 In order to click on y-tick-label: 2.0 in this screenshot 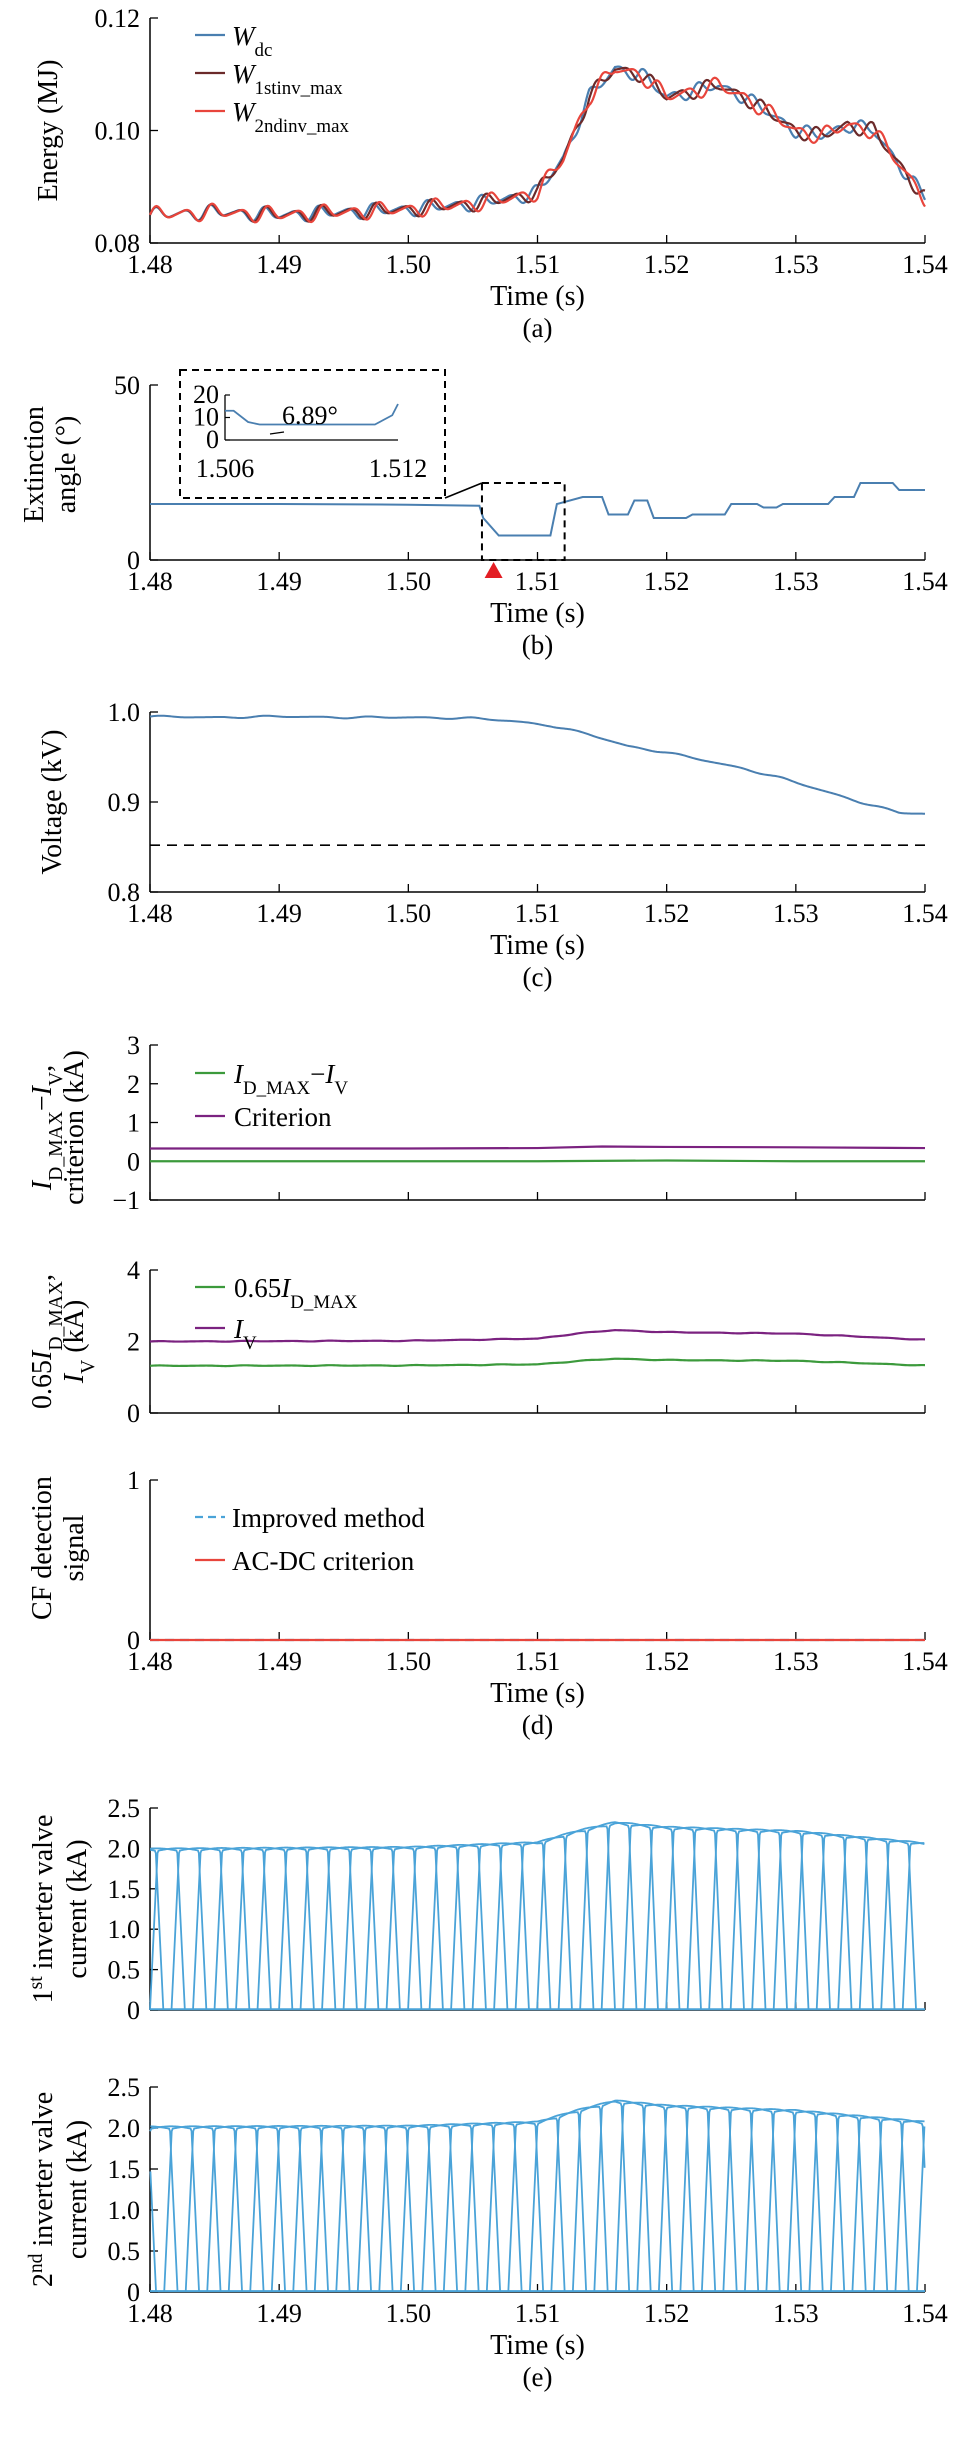, I will do `click(124, 1848)`.